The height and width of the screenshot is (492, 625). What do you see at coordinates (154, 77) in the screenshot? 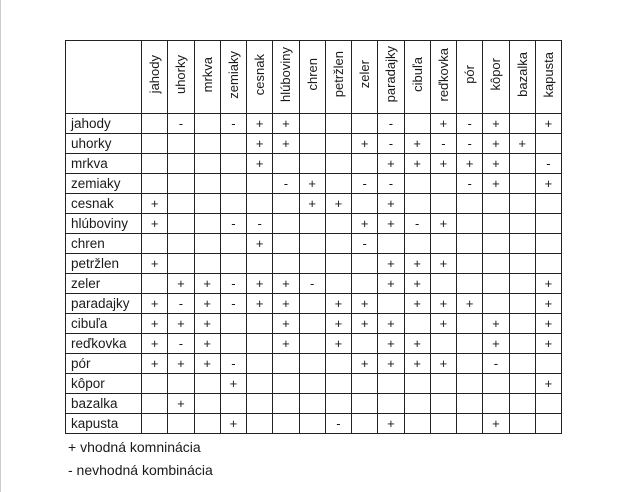
I see `column-header: jahody` at bounding box center [154, 77].